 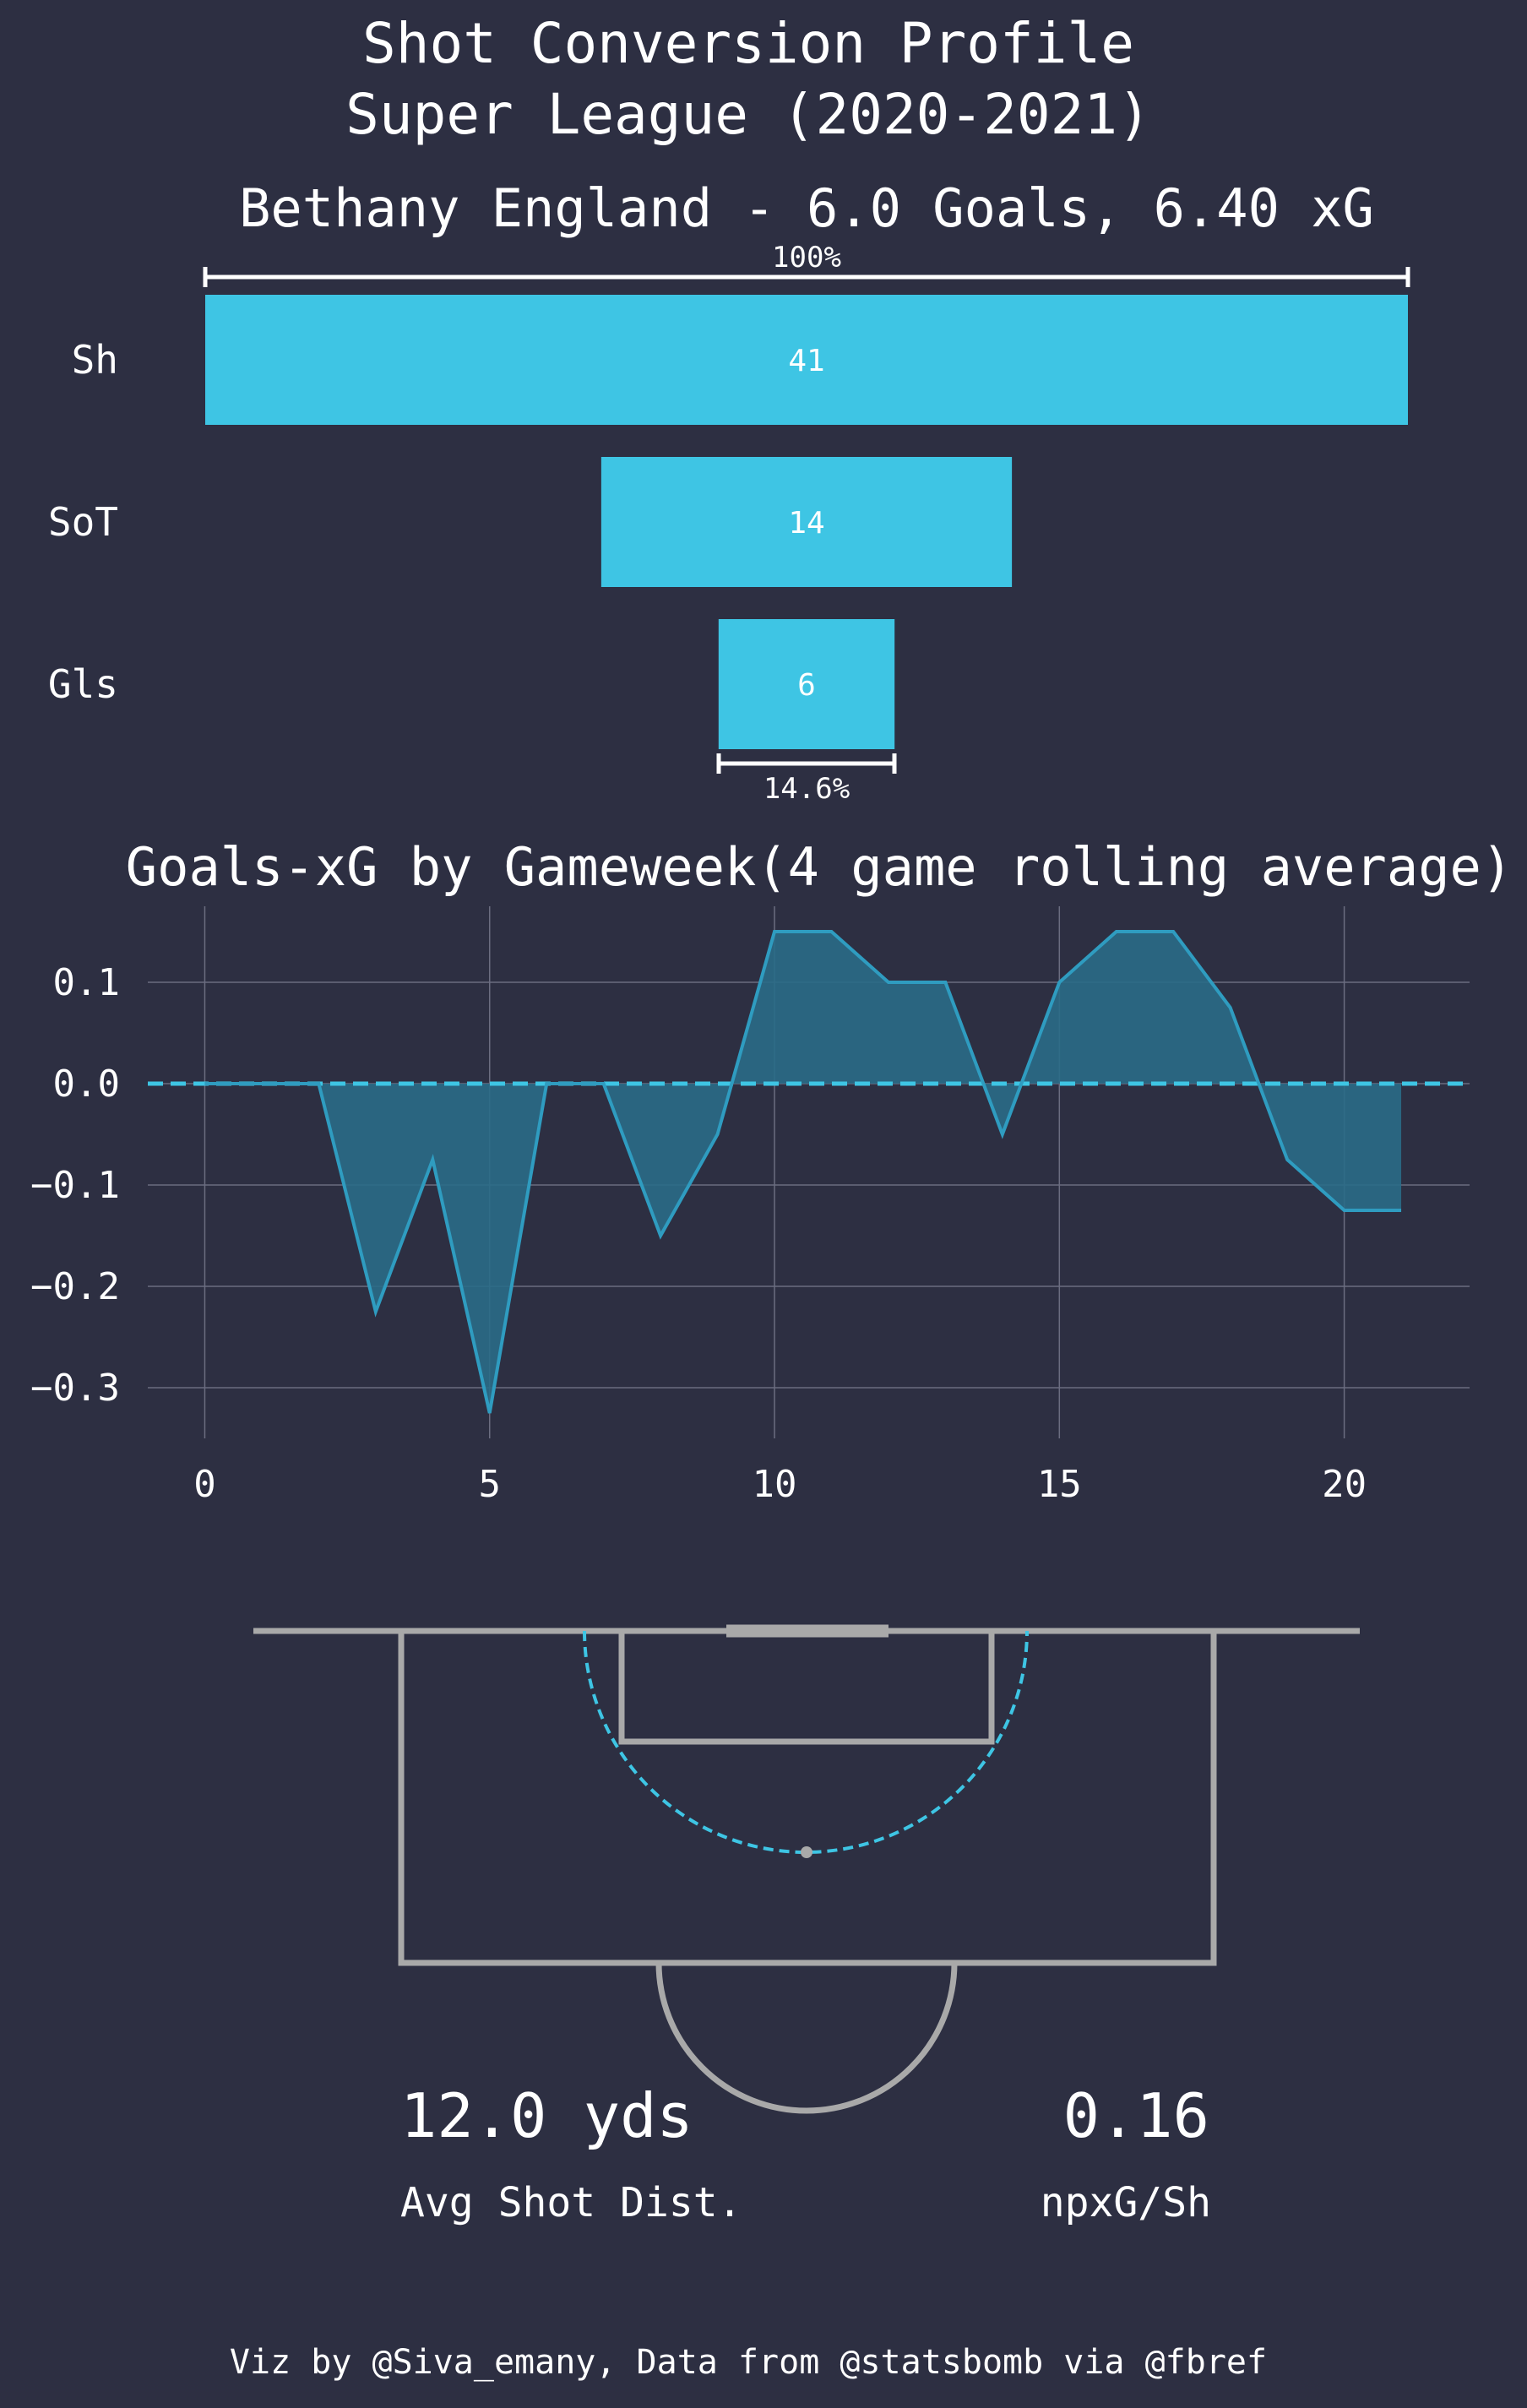 I want to click on x-tick-label: 10, so click(x=775, y=1484).